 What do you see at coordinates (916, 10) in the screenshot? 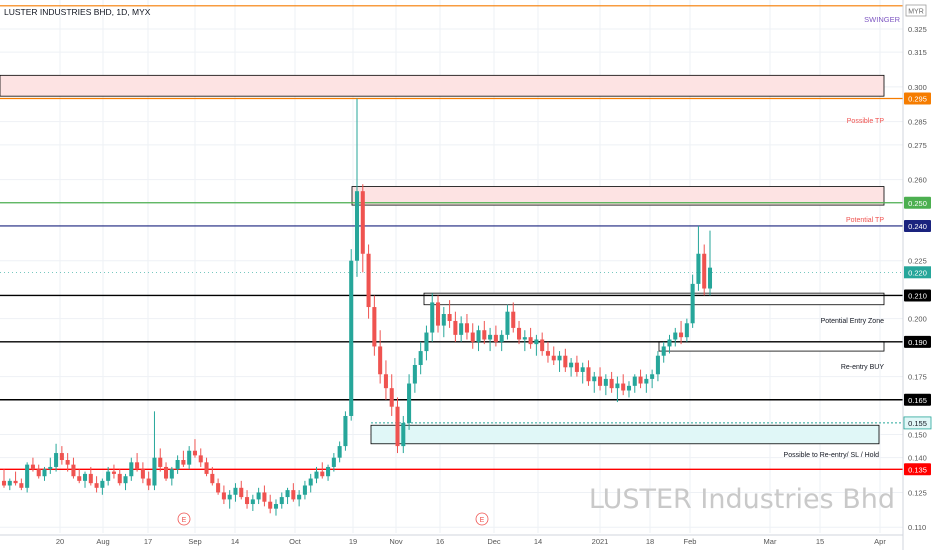
I see `currency-badge: MYR` at bounding box center [916, 10].